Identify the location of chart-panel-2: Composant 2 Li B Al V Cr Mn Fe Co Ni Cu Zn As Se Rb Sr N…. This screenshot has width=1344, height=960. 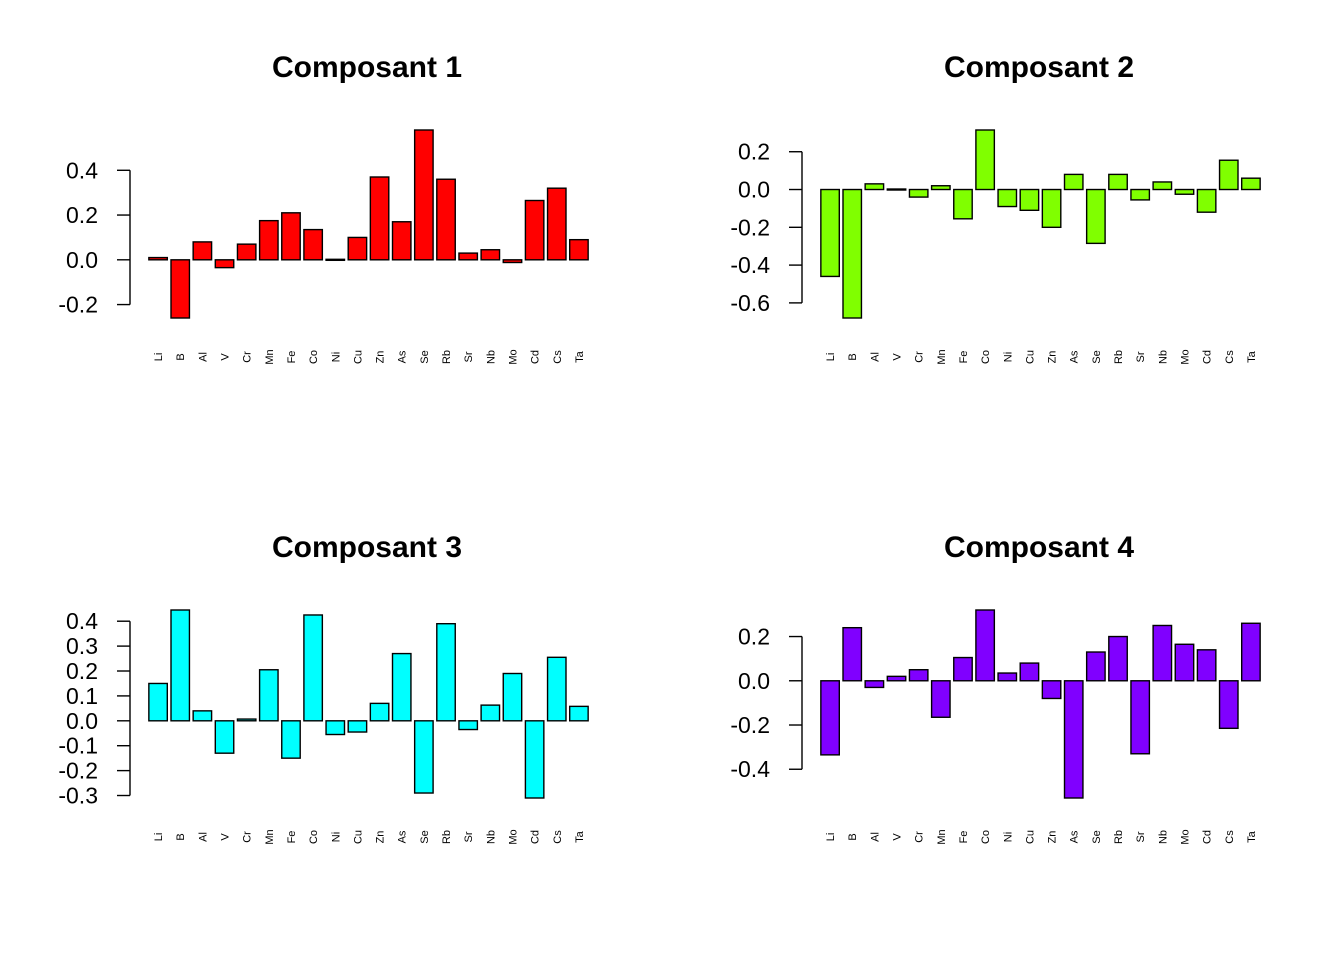
(995, 208).